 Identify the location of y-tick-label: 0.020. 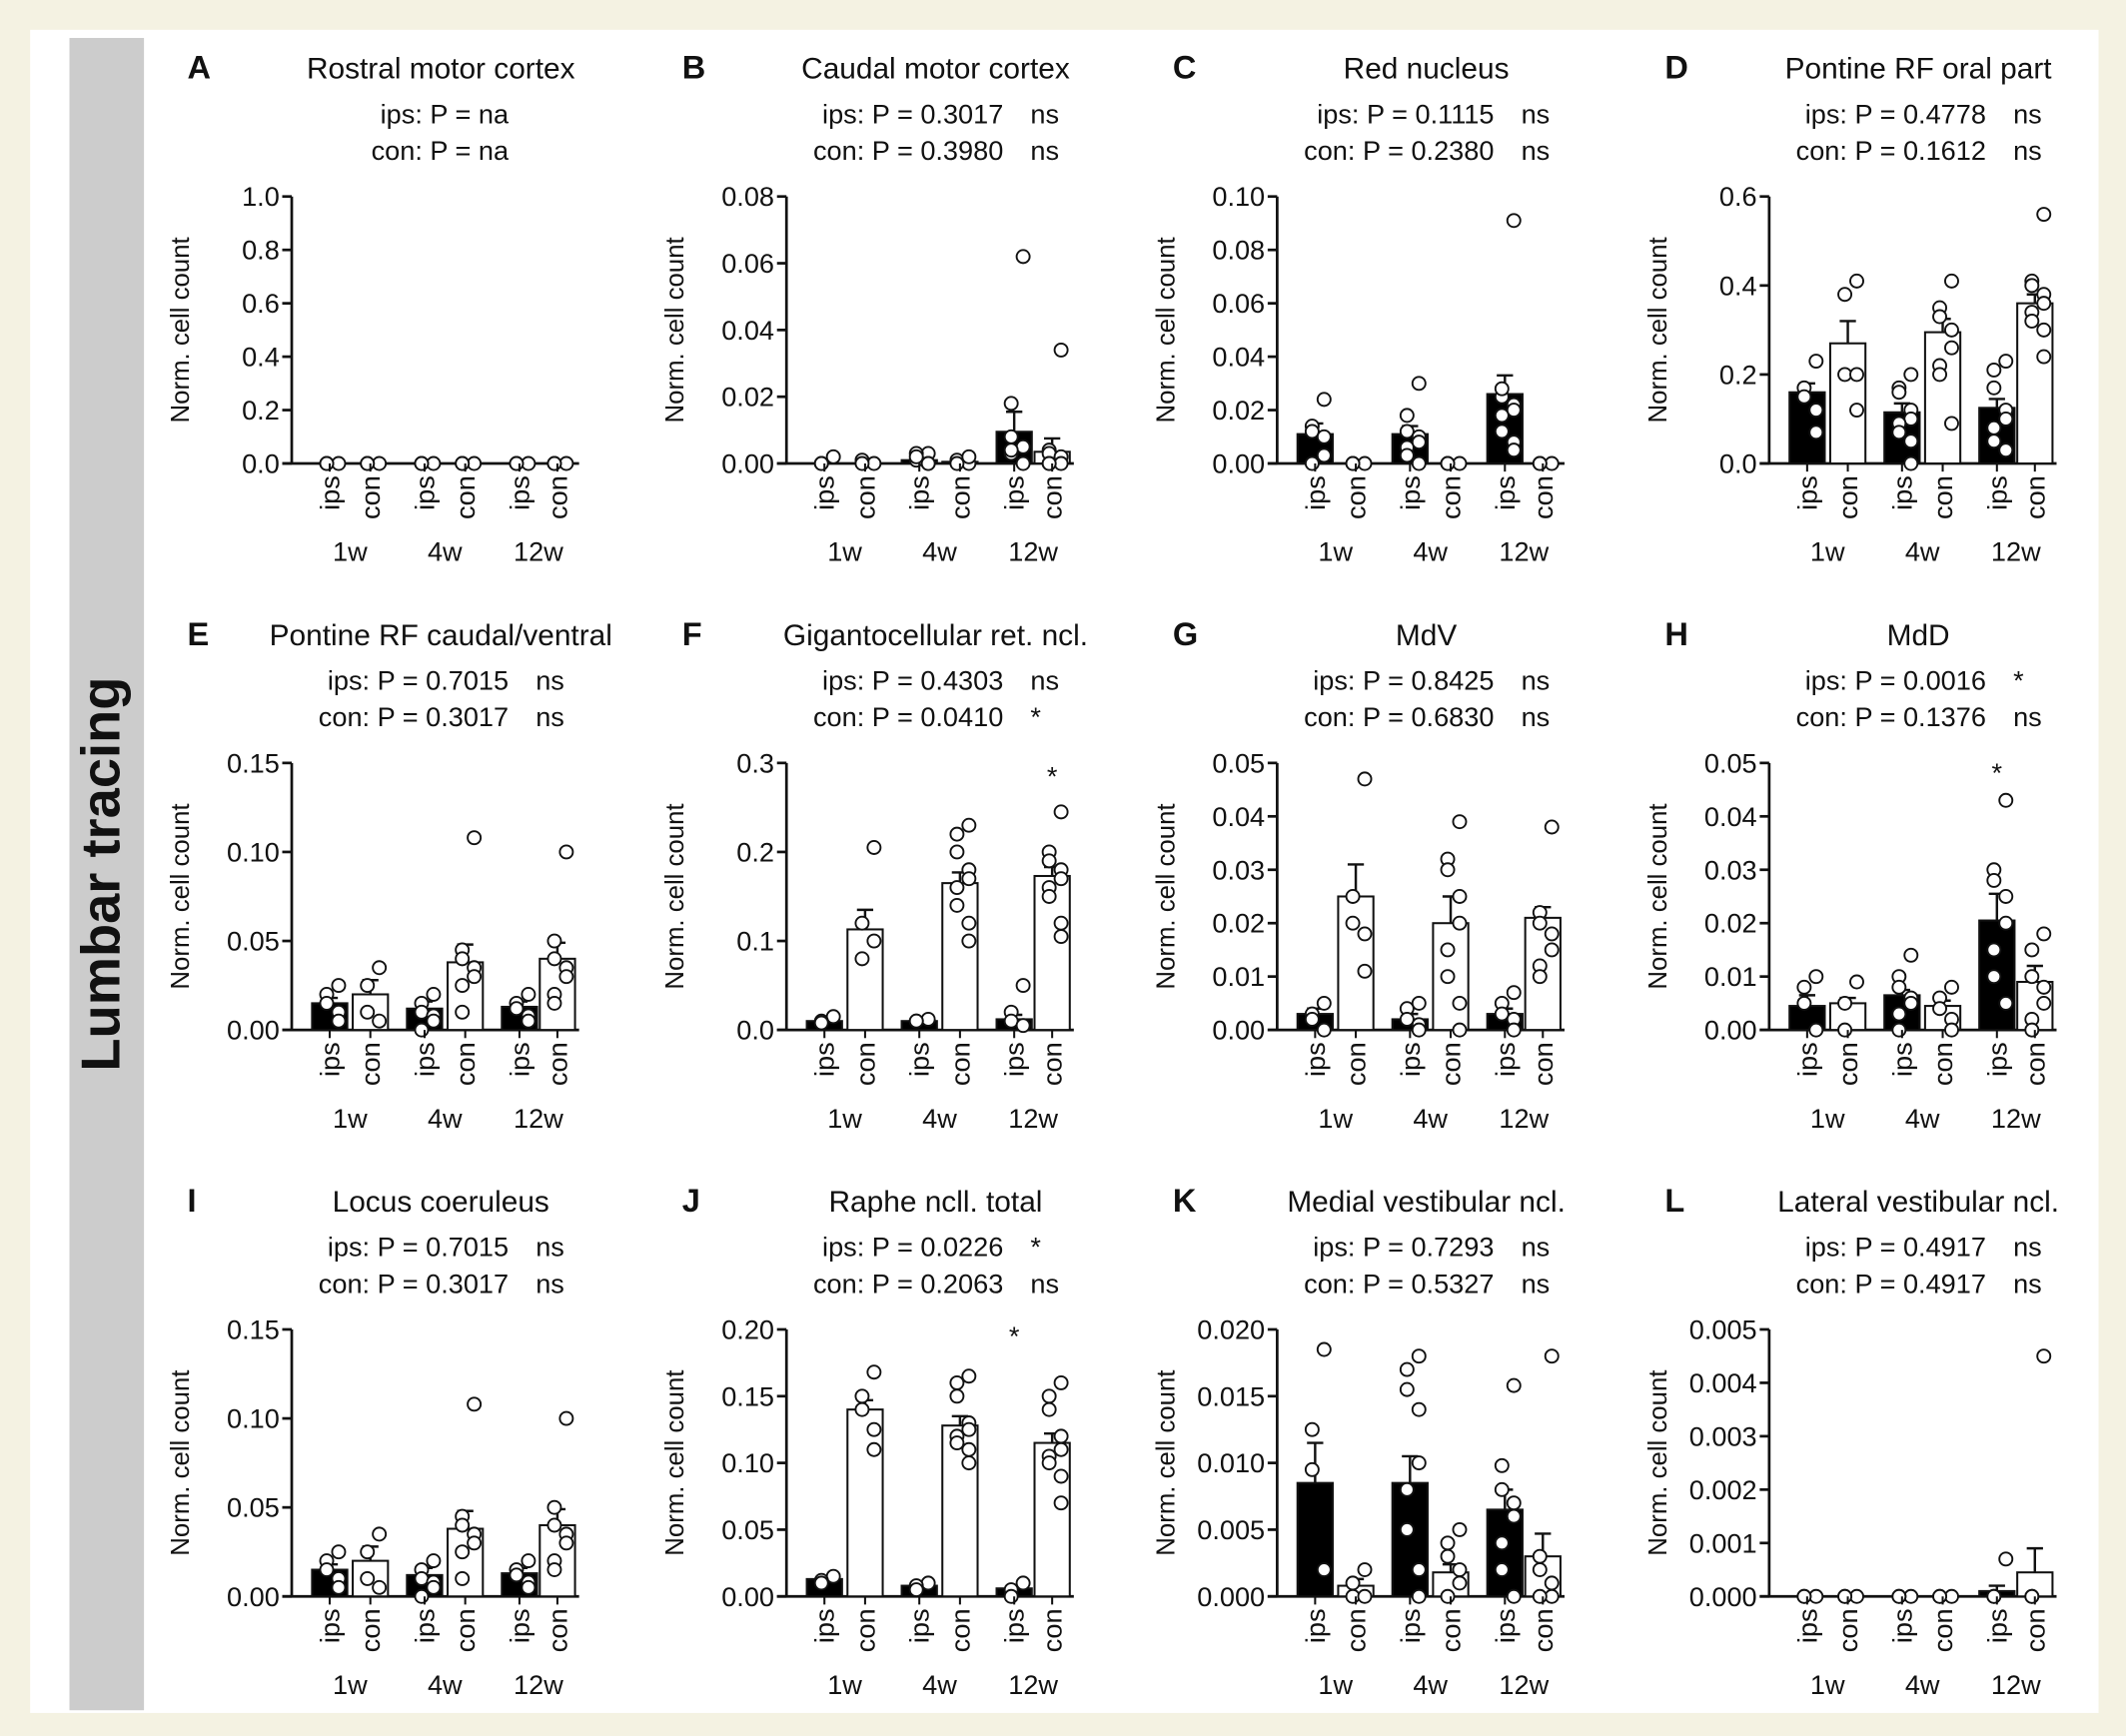
(1231, 1328).